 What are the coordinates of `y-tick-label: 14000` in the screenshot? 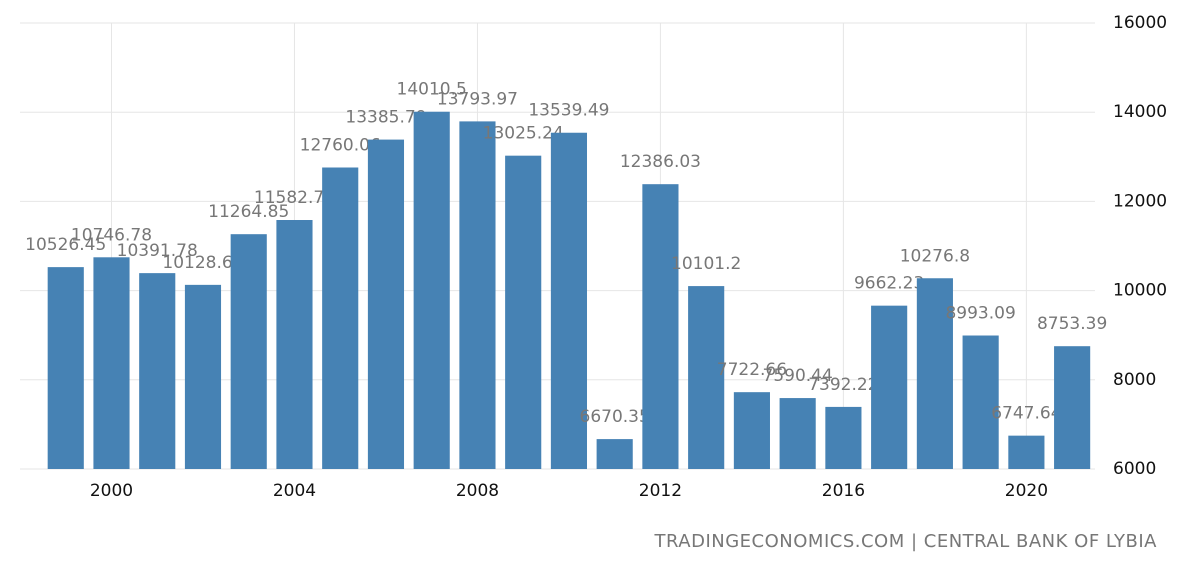 It's located at (1140, 112).